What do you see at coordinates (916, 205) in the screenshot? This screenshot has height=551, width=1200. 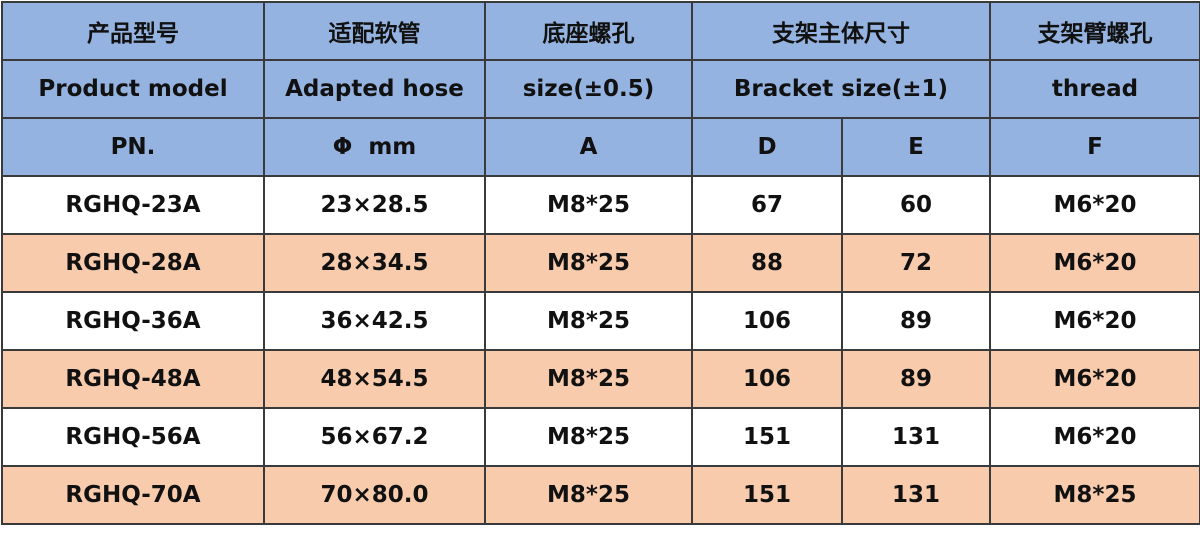 I see `data-cell: 60` at bounding box center [916, 205].